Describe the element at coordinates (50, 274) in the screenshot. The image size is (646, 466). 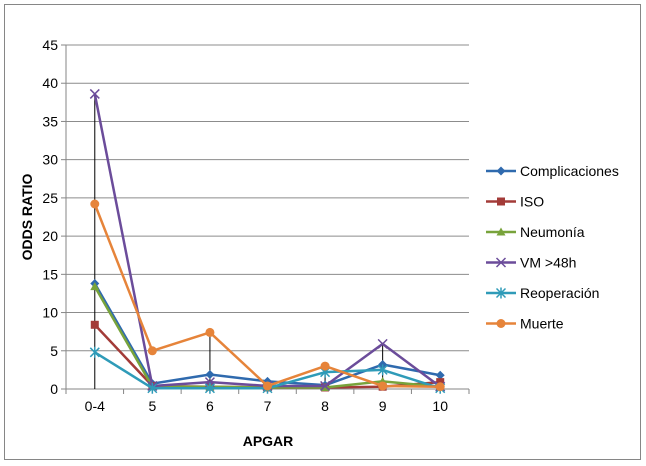
I see `y-tick-label: 15` at that location.